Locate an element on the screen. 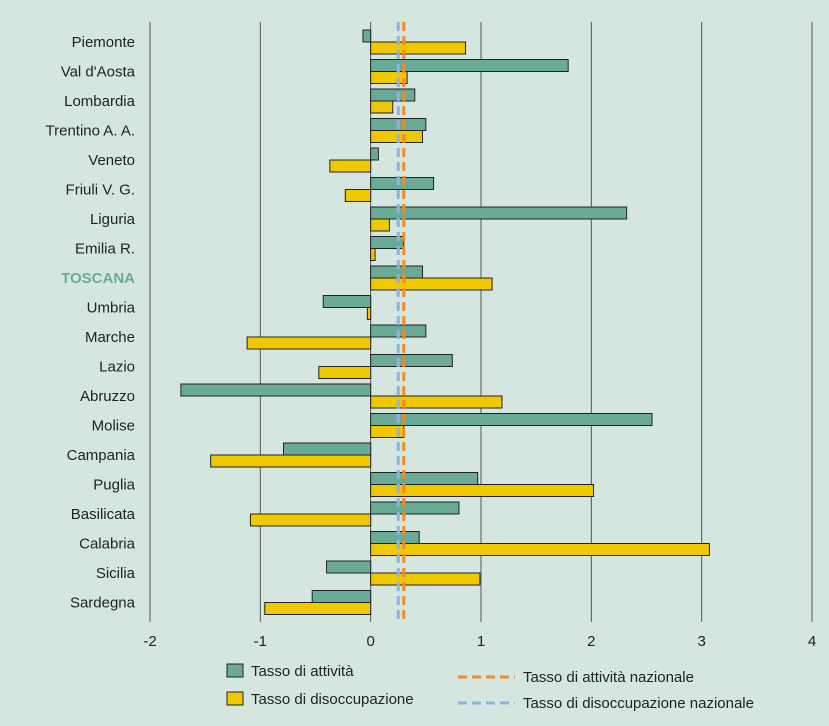 This screenshot has width=829, height=726. category-label: Sardegna is located at coordinates (103, 603).